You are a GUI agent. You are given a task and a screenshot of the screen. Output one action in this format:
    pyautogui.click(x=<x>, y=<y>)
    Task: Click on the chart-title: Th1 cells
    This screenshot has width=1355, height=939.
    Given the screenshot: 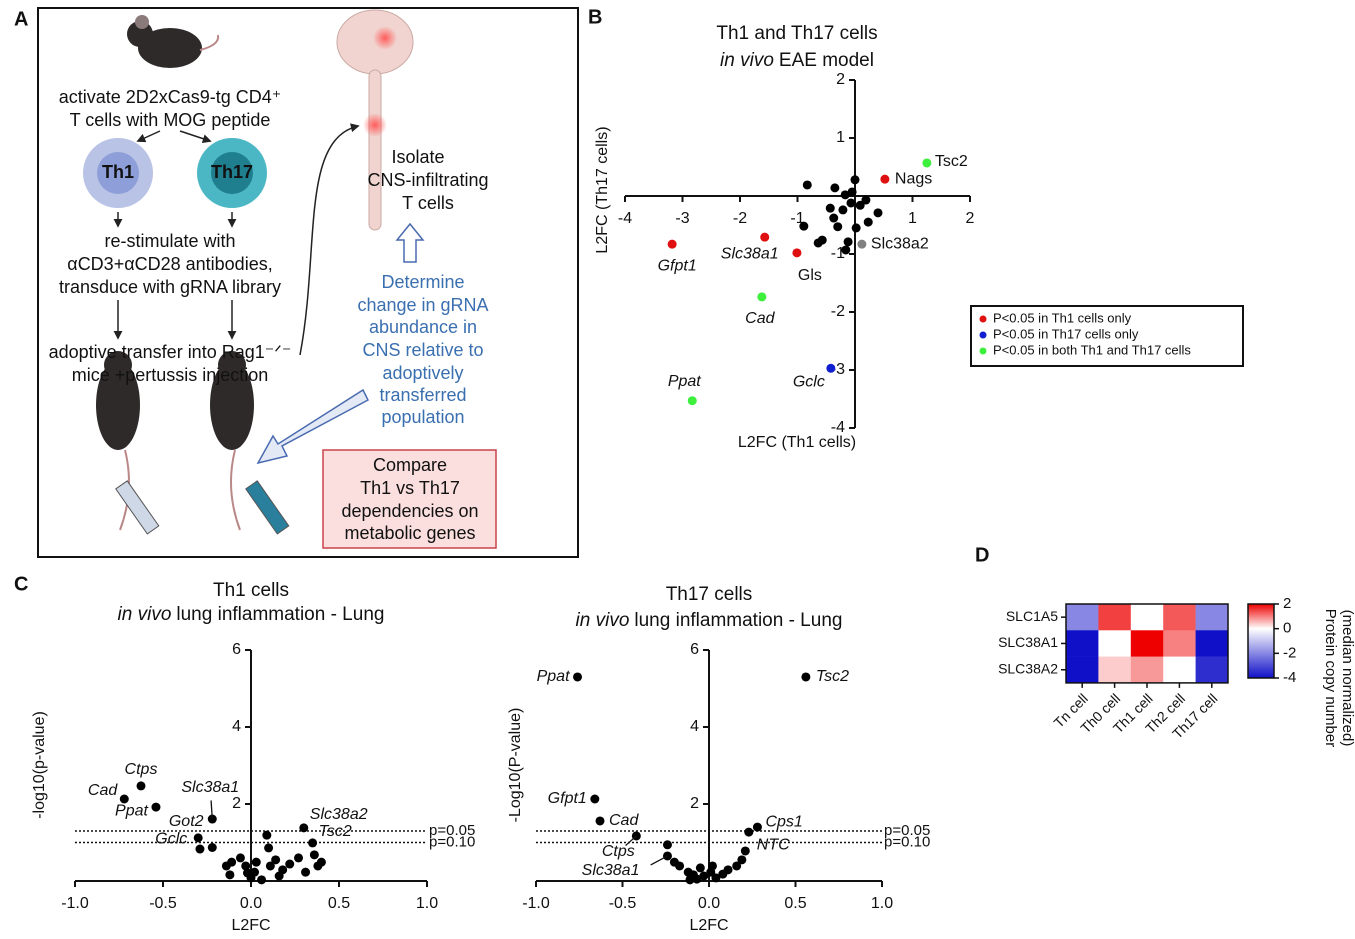 What is the action you would take?
    pyautogui.click(x=251, y=590)
    